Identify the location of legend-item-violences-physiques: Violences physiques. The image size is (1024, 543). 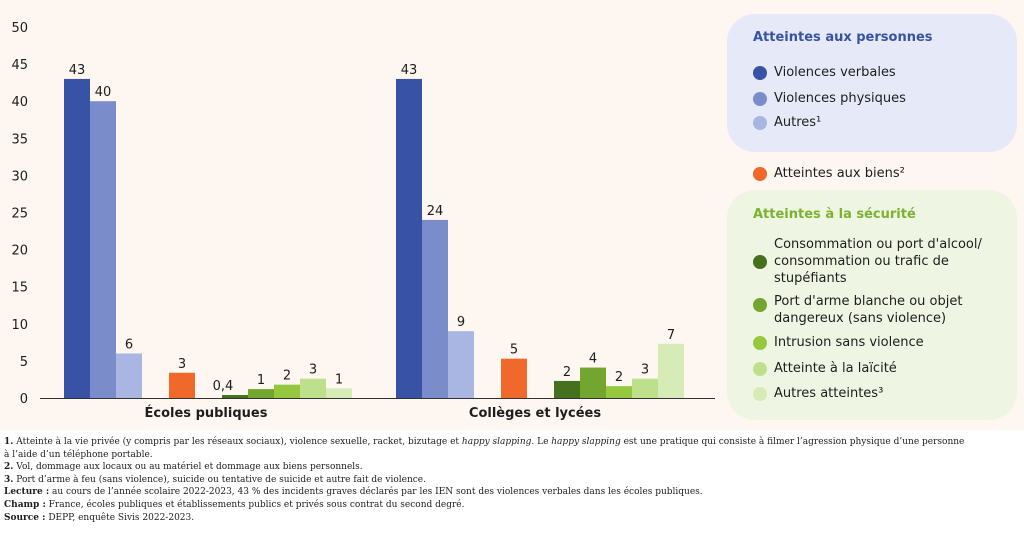
(829, 98).